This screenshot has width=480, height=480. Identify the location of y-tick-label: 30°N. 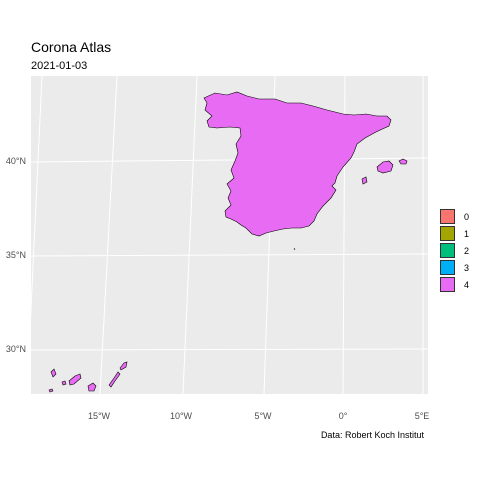
(15, 349).